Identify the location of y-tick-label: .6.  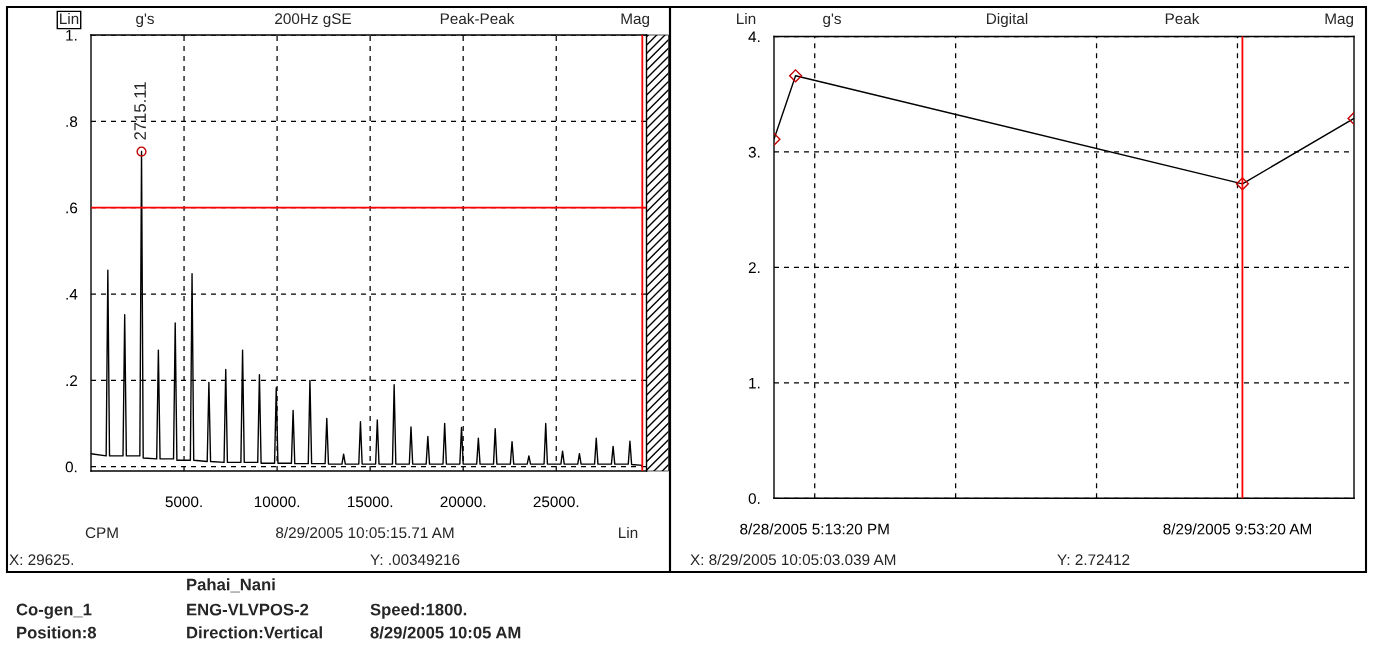
(72, 208).